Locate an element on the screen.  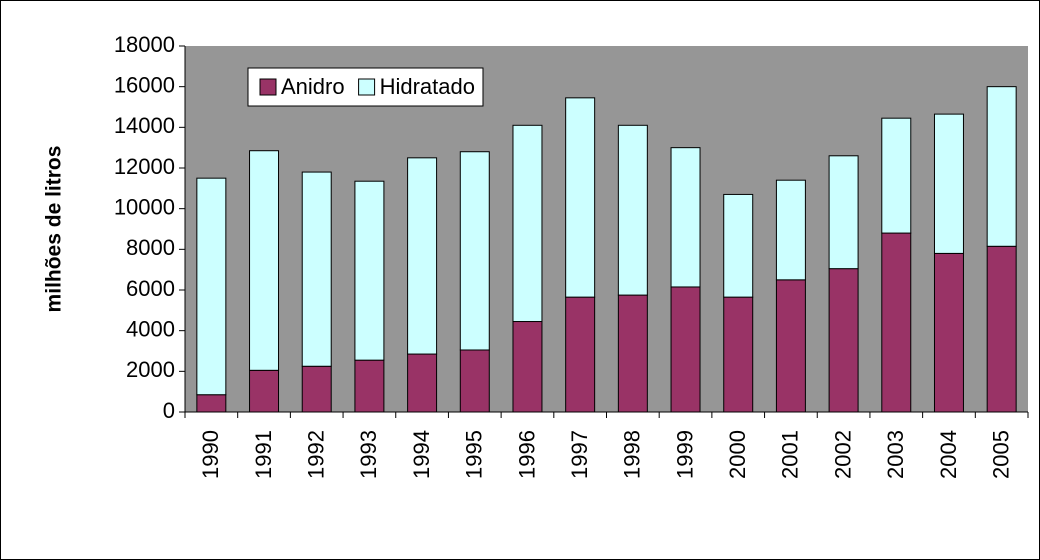
y-tick-label: 8000 is located at coordinates (150, 247).